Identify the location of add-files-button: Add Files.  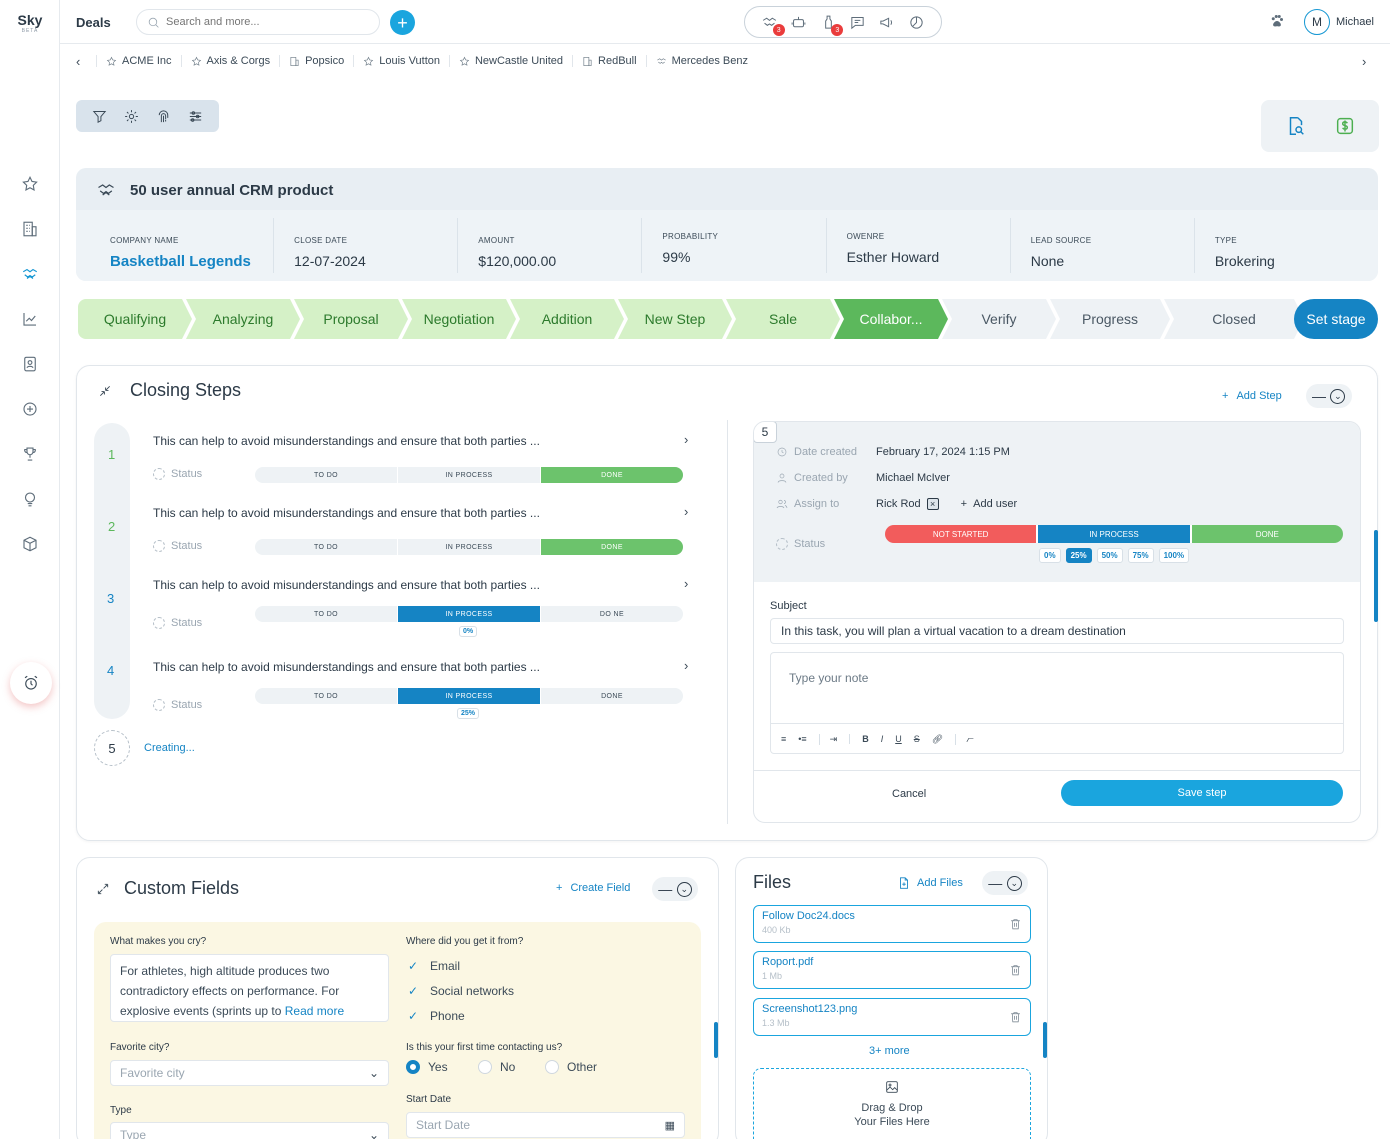
(930, 883).